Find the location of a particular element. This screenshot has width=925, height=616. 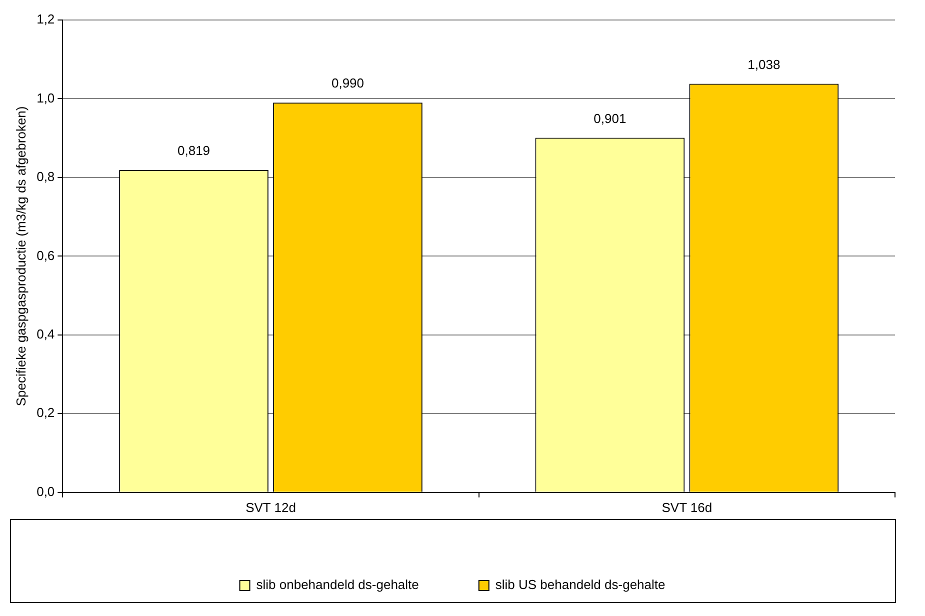

legend-label: slib onbehandeld ds-gehalte is located at coordinates (337, 584).